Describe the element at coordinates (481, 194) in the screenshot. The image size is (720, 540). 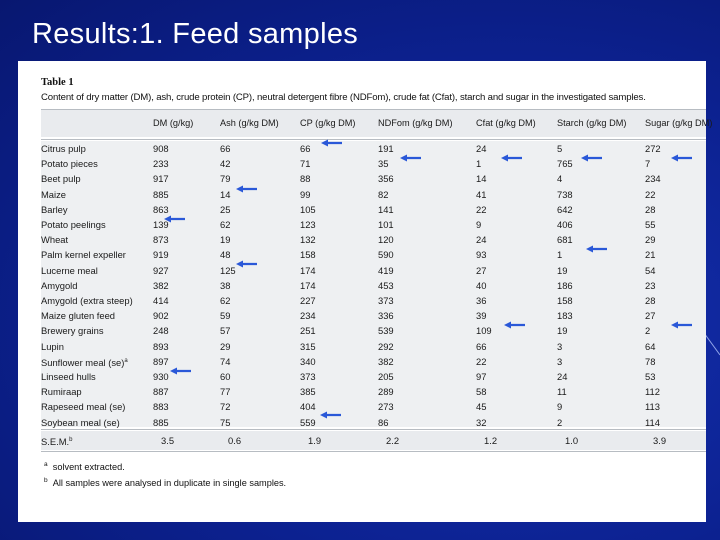
I see `table-cell: 41` at that location.